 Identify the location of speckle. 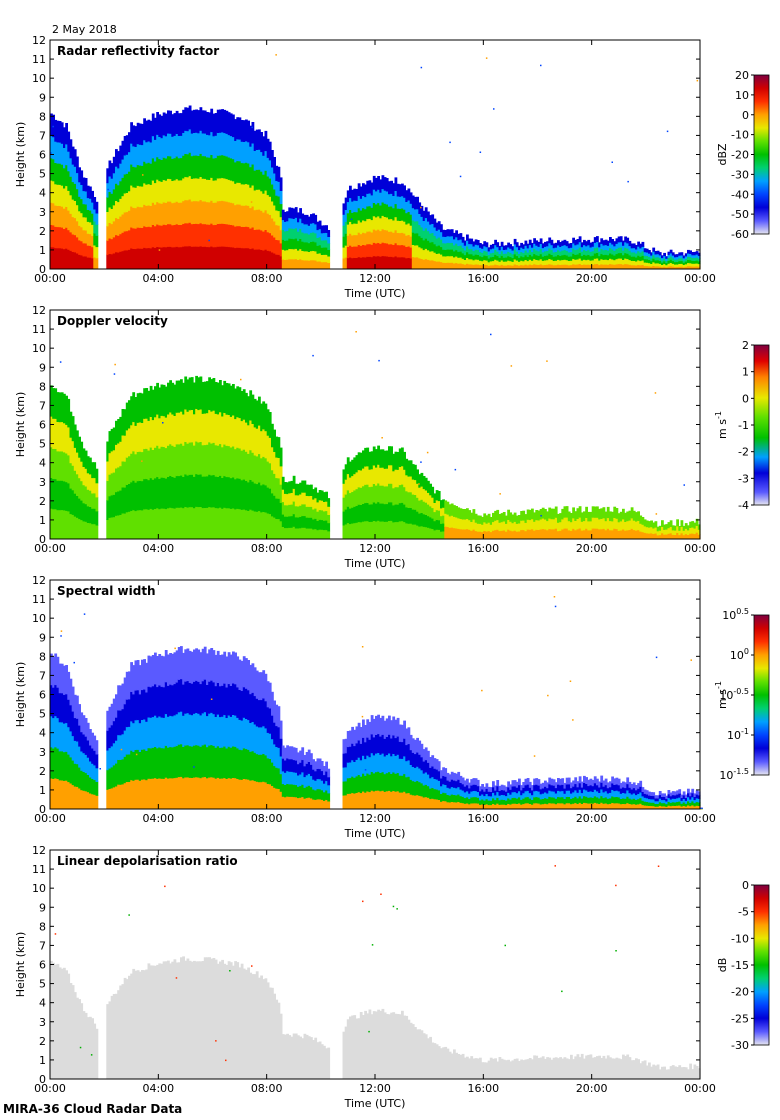
(241, 379).